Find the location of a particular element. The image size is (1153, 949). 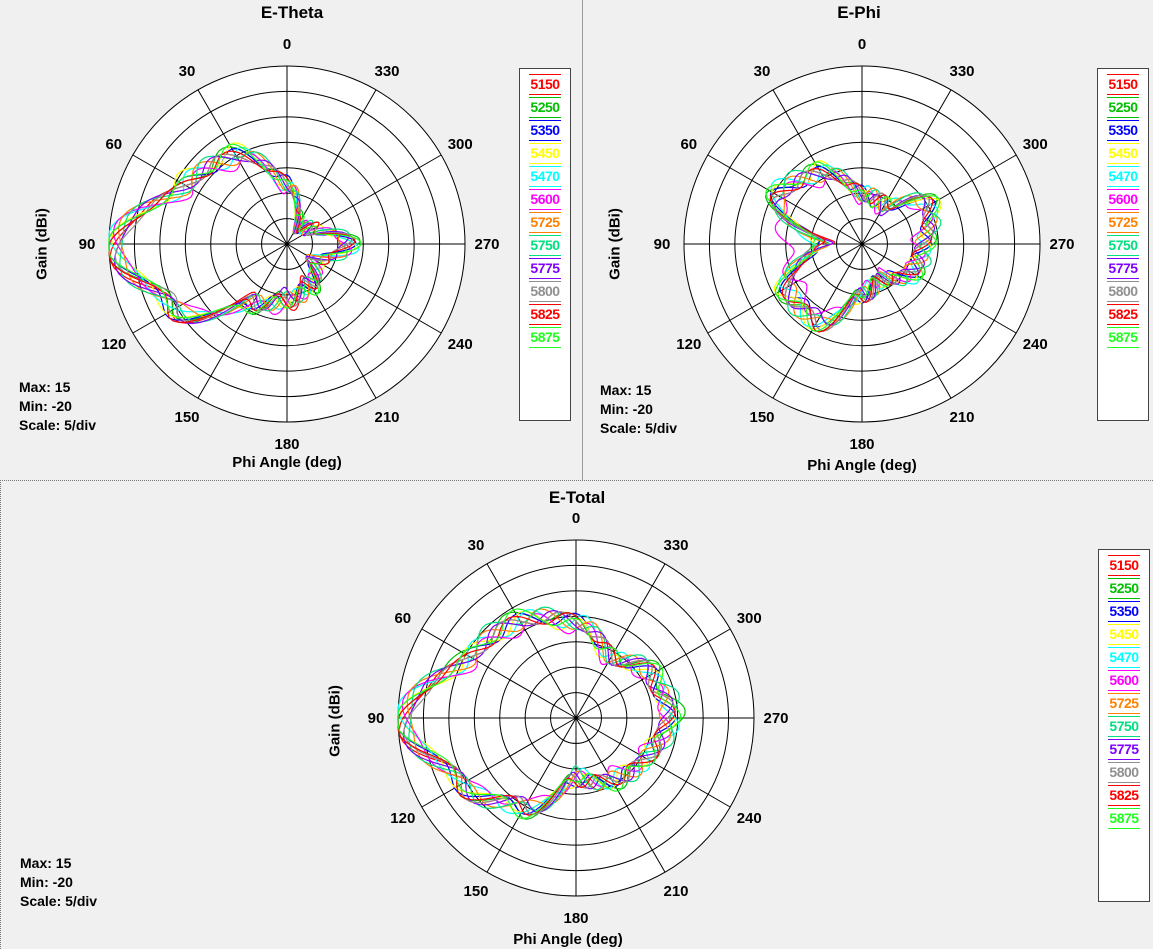

angle-tick-label: 0 is located at coordinates (576, 518).